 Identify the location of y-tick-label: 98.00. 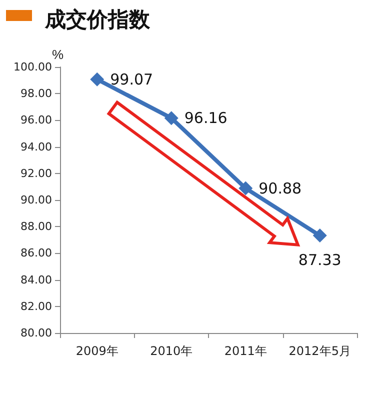
(36, 93).